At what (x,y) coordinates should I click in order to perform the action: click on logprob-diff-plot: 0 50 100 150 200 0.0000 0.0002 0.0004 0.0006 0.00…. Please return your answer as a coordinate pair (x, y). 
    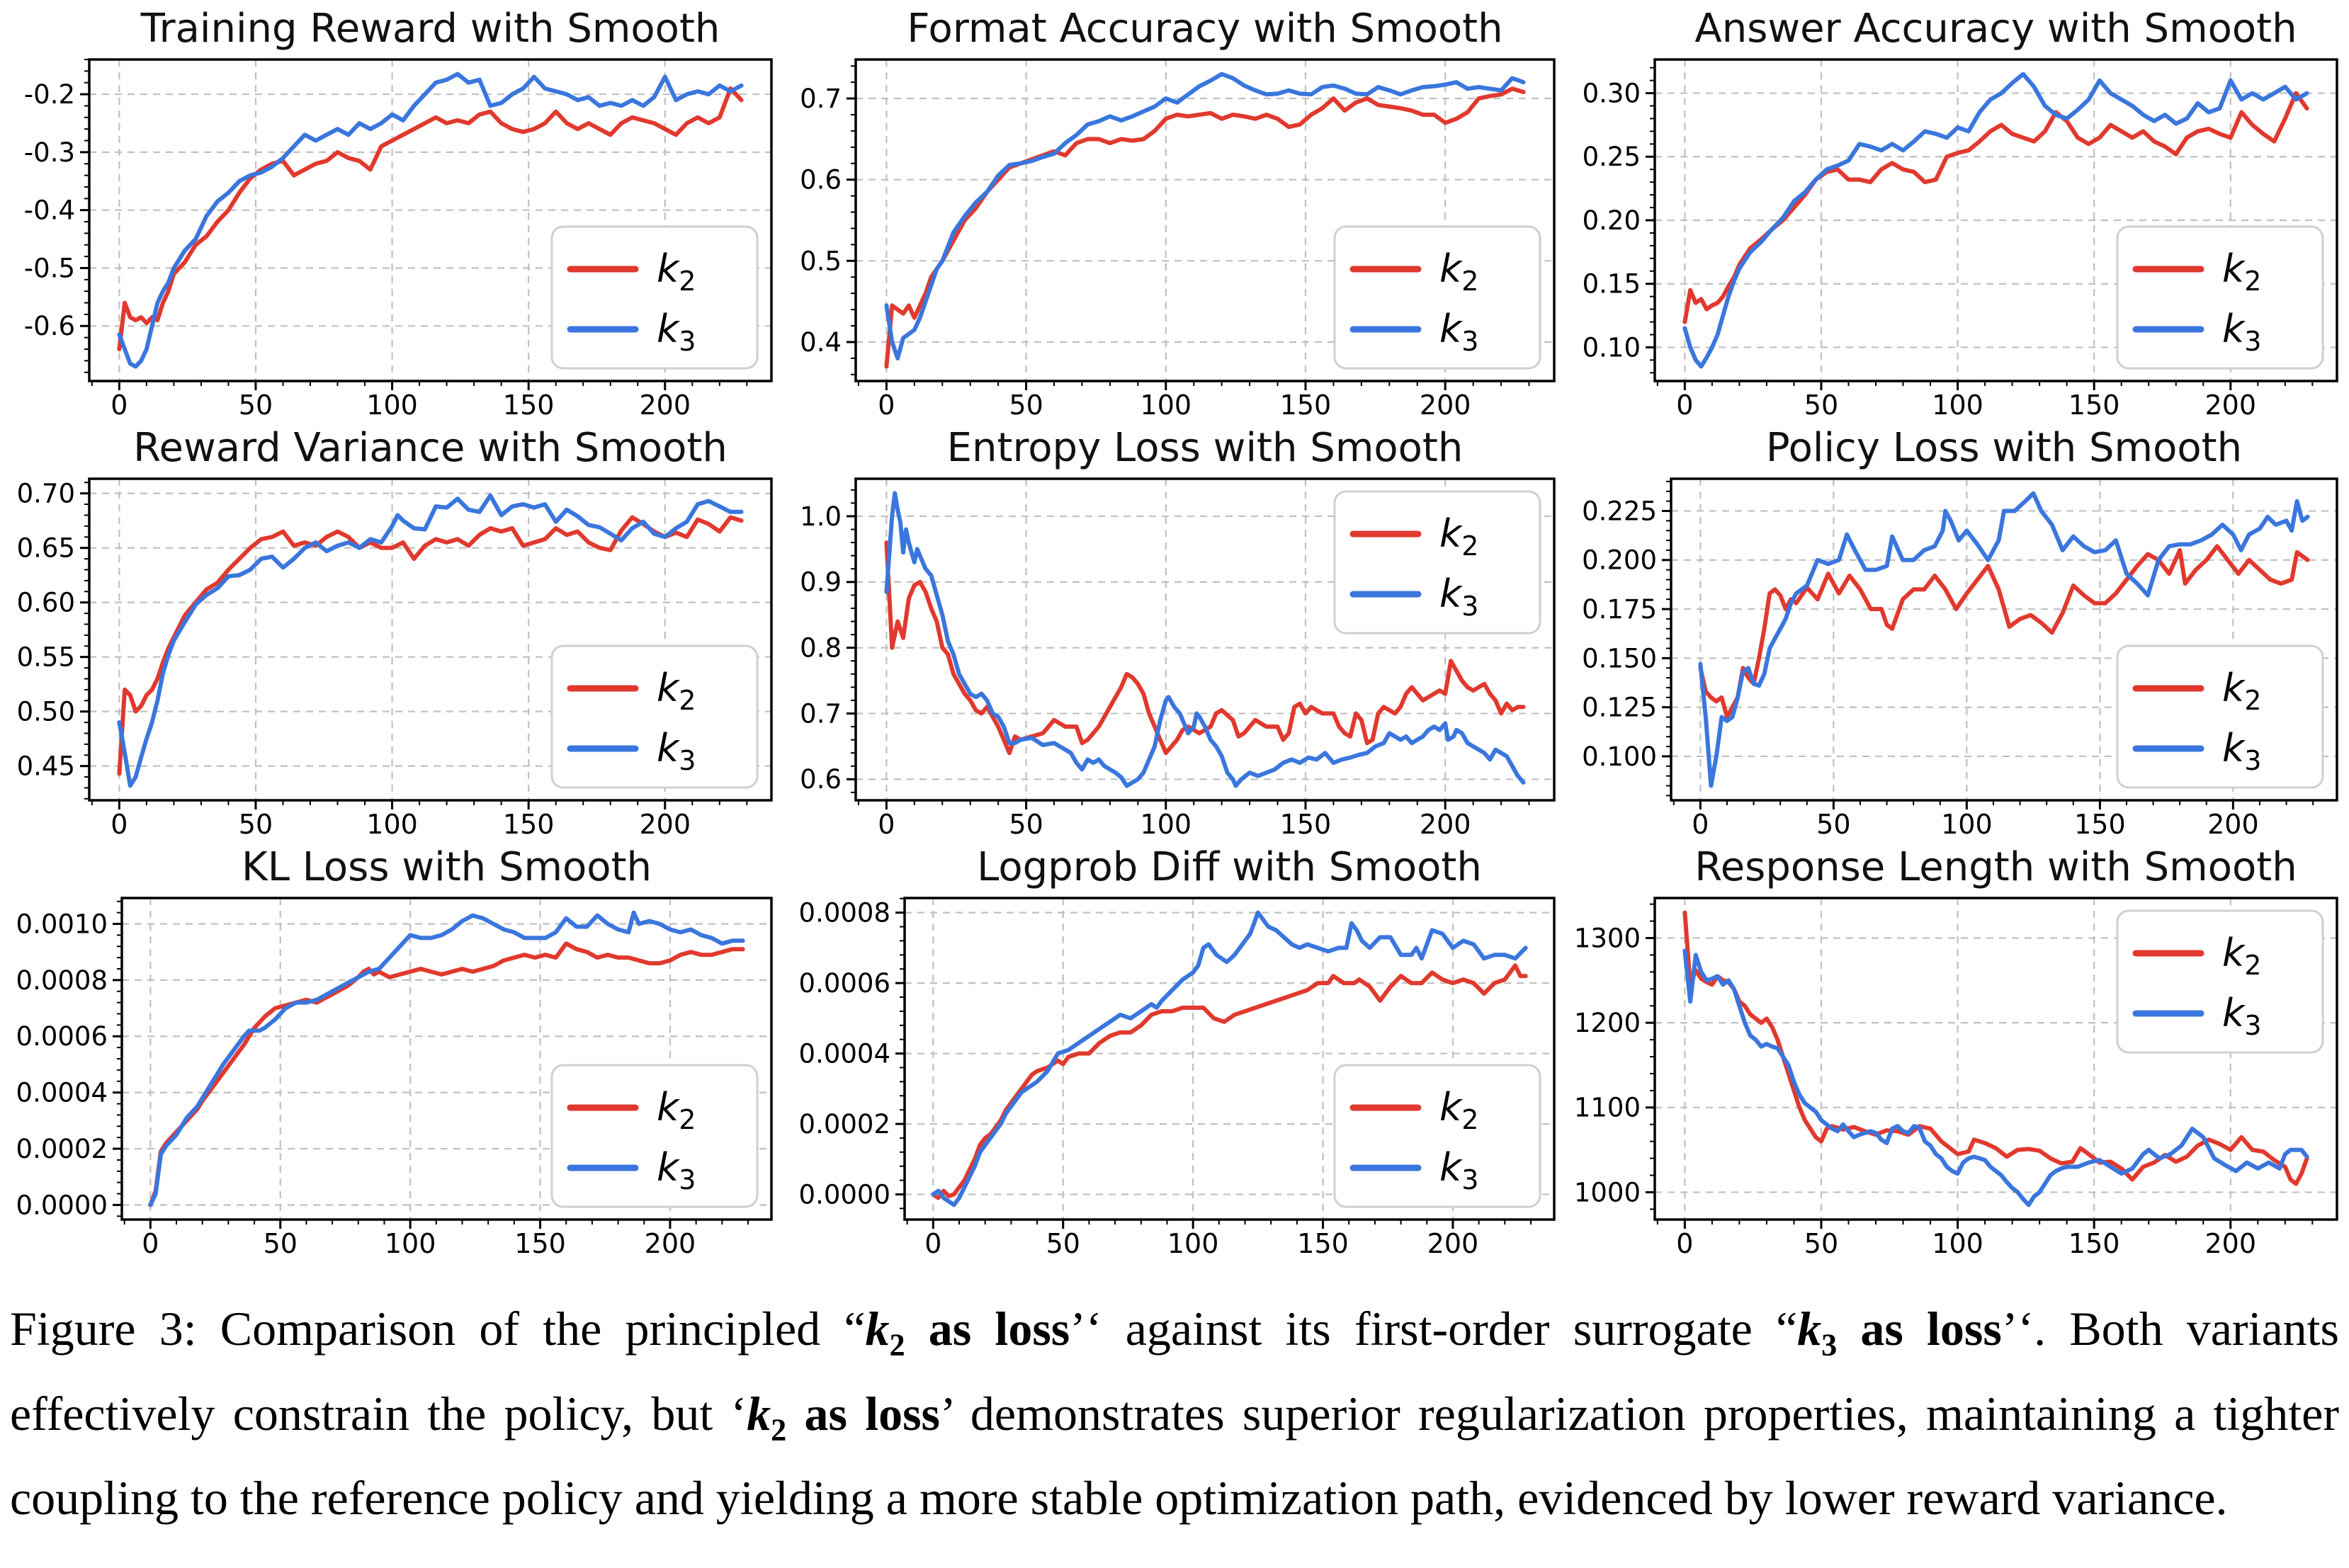
    Looking at the image, I should click on (1177, 1078).